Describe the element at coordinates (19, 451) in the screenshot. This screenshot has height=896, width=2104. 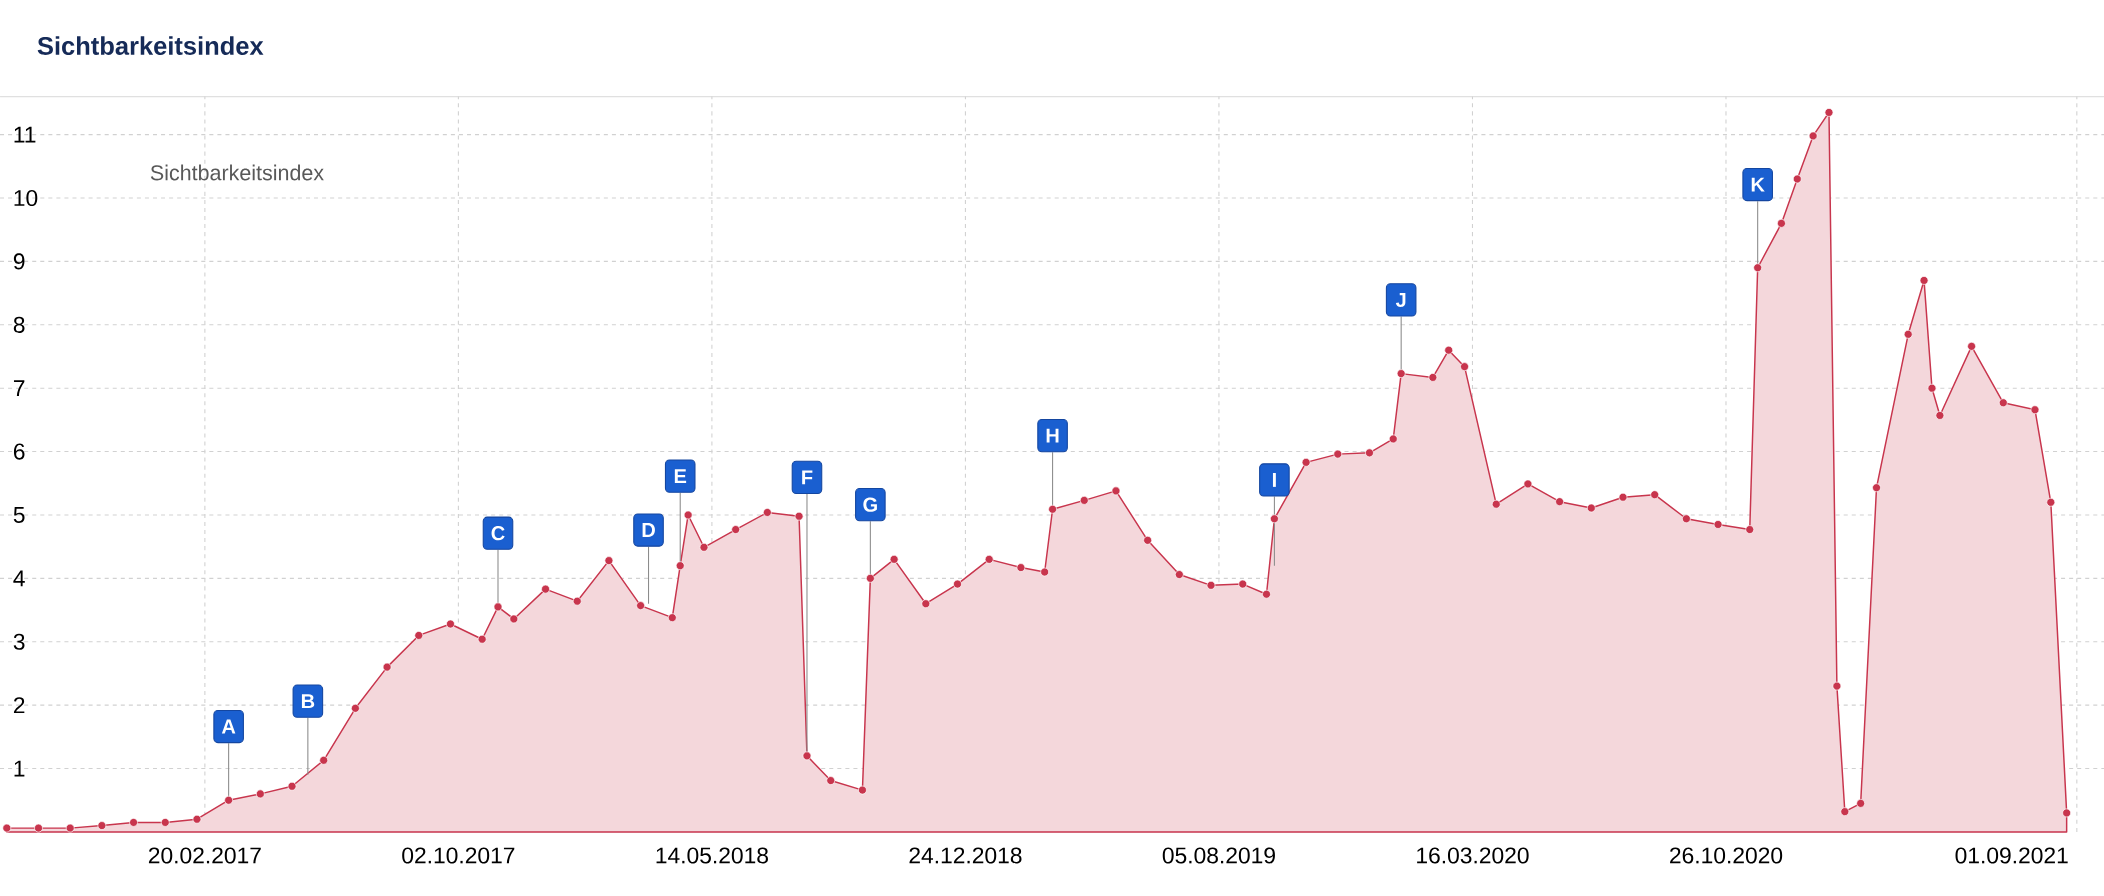
I see `y-tick-label: 6` at that location.